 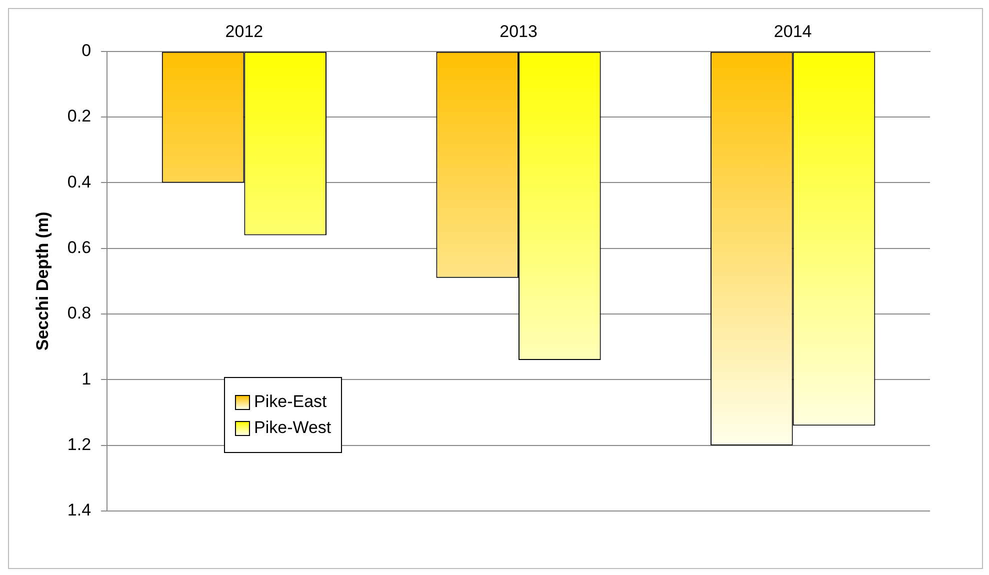 I want to click on y-tick-label: 0.4, so click(x=79, y=182).